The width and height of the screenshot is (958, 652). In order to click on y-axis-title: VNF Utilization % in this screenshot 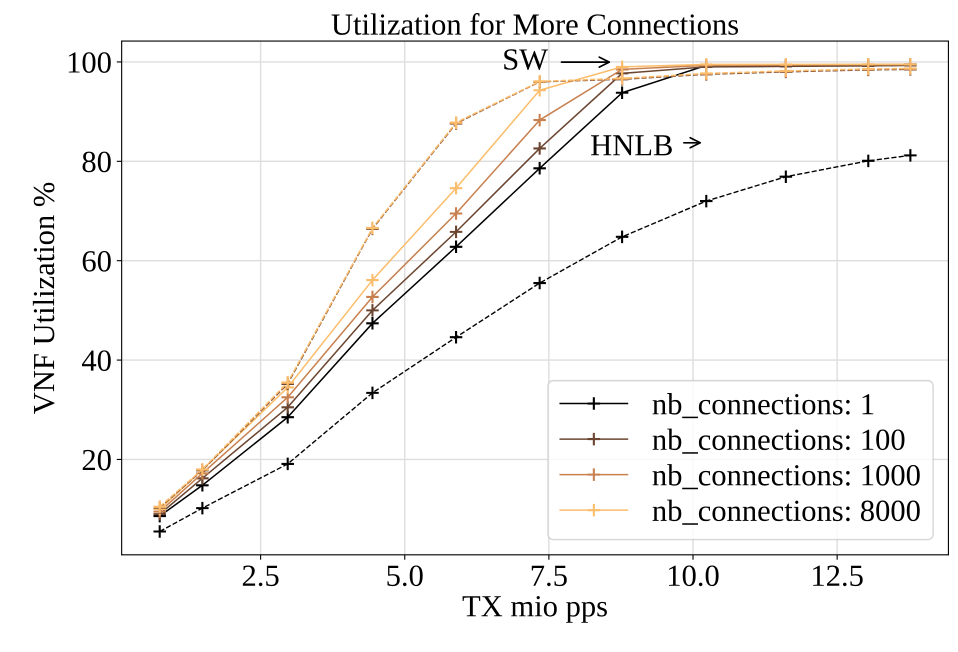, I will do `click(43, 298)`.